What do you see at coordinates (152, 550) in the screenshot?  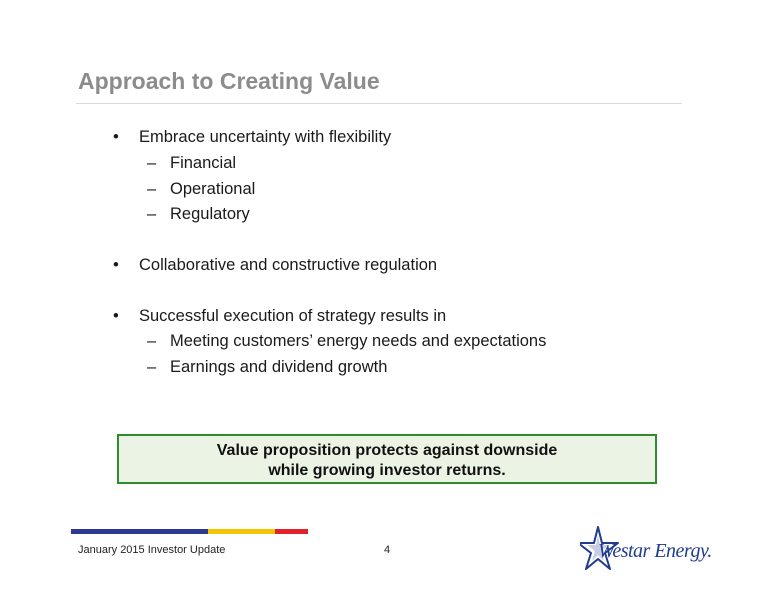 I see `footer-label: January 2015 Investor Update` at bounding box center [152, 550].